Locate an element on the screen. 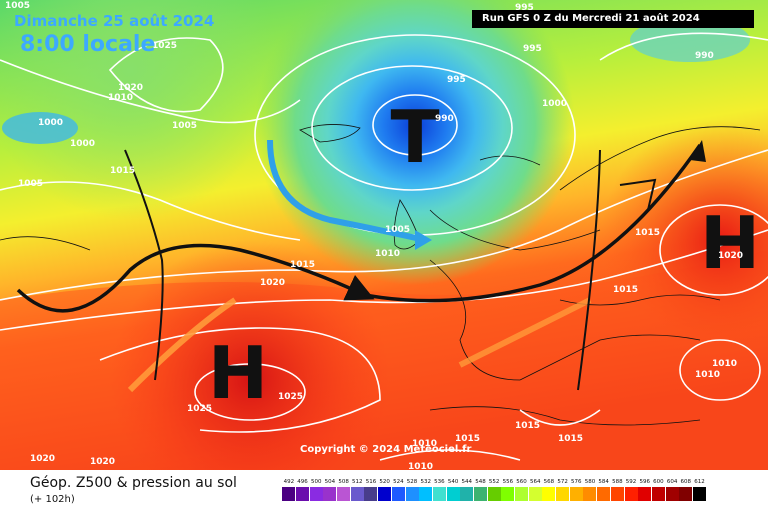  scale-value: 600 is located at coordinates (658, 482).